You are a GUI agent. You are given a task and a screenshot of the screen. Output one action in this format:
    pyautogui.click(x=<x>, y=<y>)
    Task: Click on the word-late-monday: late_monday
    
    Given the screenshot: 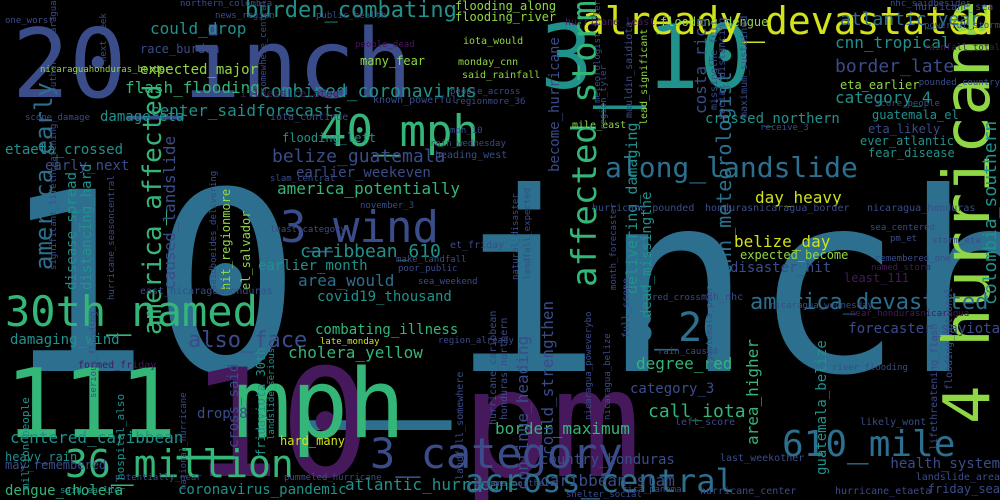 What is the action you would take?
    pyautogui.click(x=350, y=341)
    